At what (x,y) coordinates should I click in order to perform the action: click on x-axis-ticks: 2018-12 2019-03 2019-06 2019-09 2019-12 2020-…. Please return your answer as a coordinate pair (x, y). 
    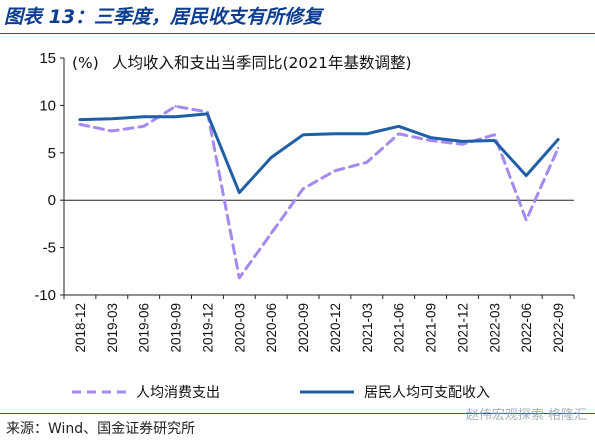
    Looking at the image, I should click on (319, 324).